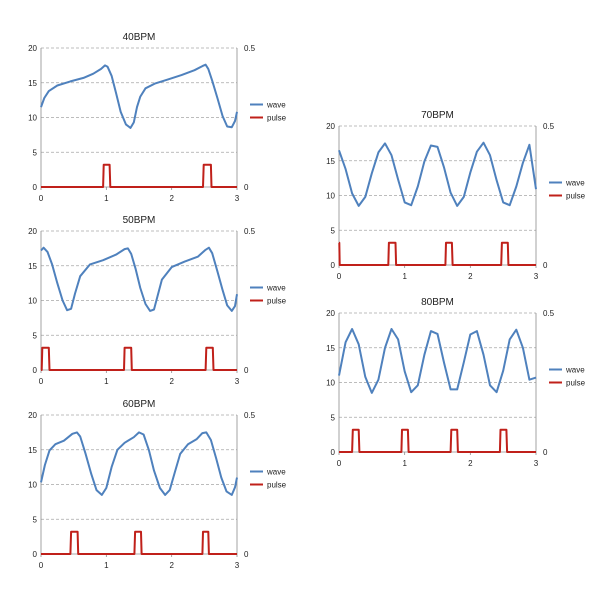  What do you see at coordinates (139, 404) in the screenshot?
I see `chart-title: 60BPM` at bounding box center [139, 404].